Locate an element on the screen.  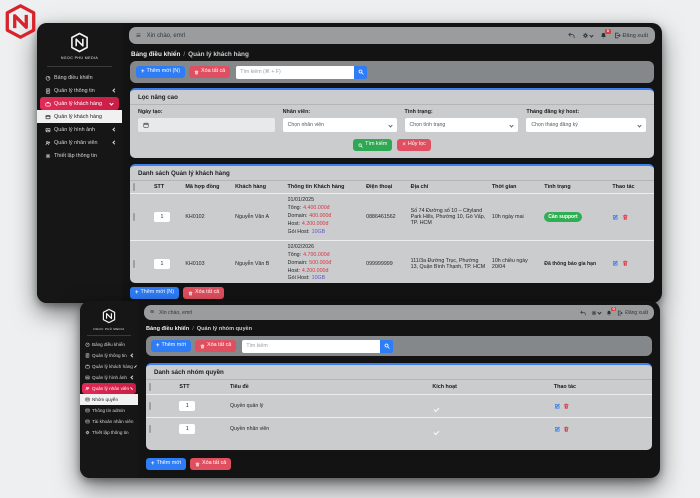
time: 10h chiều ngày 20/04 is located at coordinates (509, 263).